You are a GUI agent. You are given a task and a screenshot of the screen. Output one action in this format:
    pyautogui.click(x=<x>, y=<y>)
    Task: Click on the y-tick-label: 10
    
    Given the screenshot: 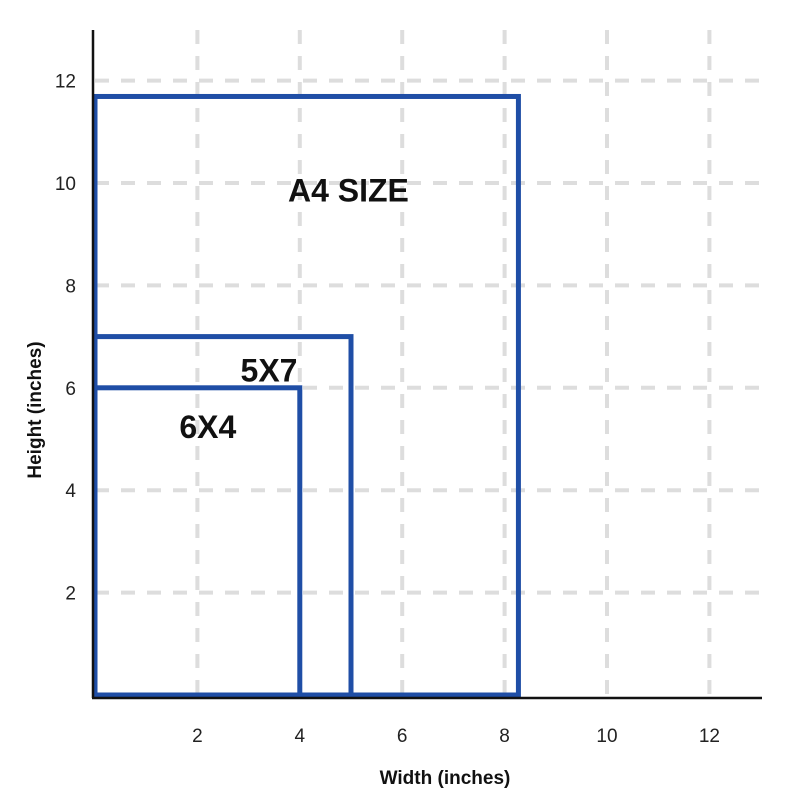 What is the action you would take?
    pyautogui.click(x=65, y=184)
    